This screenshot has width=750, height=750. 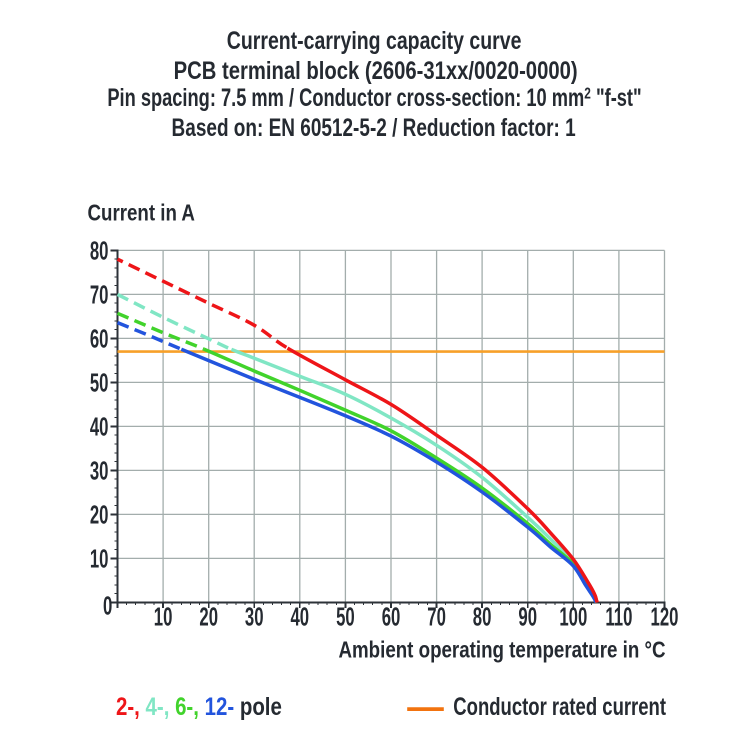 I want to click on svg-text:PCB terminal block (2606-31xx/: PCB terminal block (2606-31xx/0020-0000), so click(x=376, y=70).